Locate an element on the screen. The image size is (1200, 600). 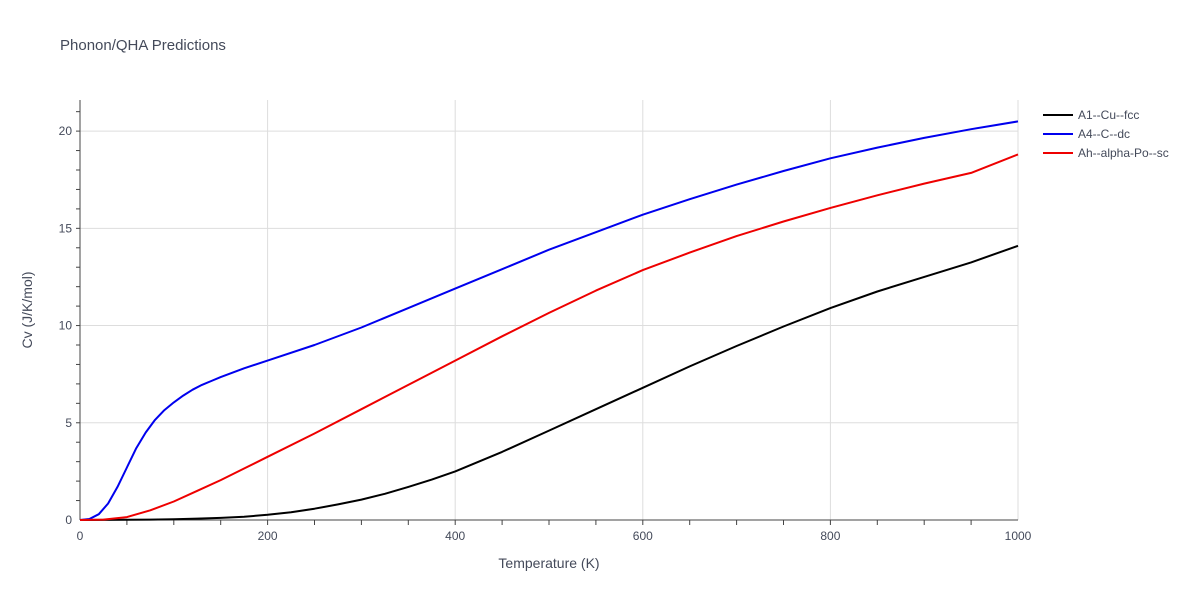
x-axis-title: Temperature (K) is located at coordinates (548, 563).